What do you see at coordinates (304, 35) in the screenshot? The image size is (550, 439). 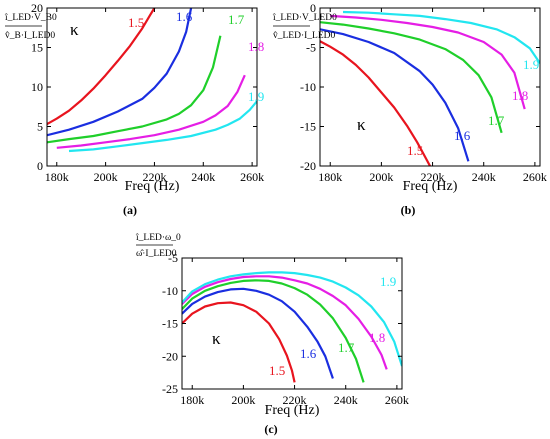 I see `y-axis-label-denominator: v̂_LED·I_LED0` at bounding box center [304, 35].